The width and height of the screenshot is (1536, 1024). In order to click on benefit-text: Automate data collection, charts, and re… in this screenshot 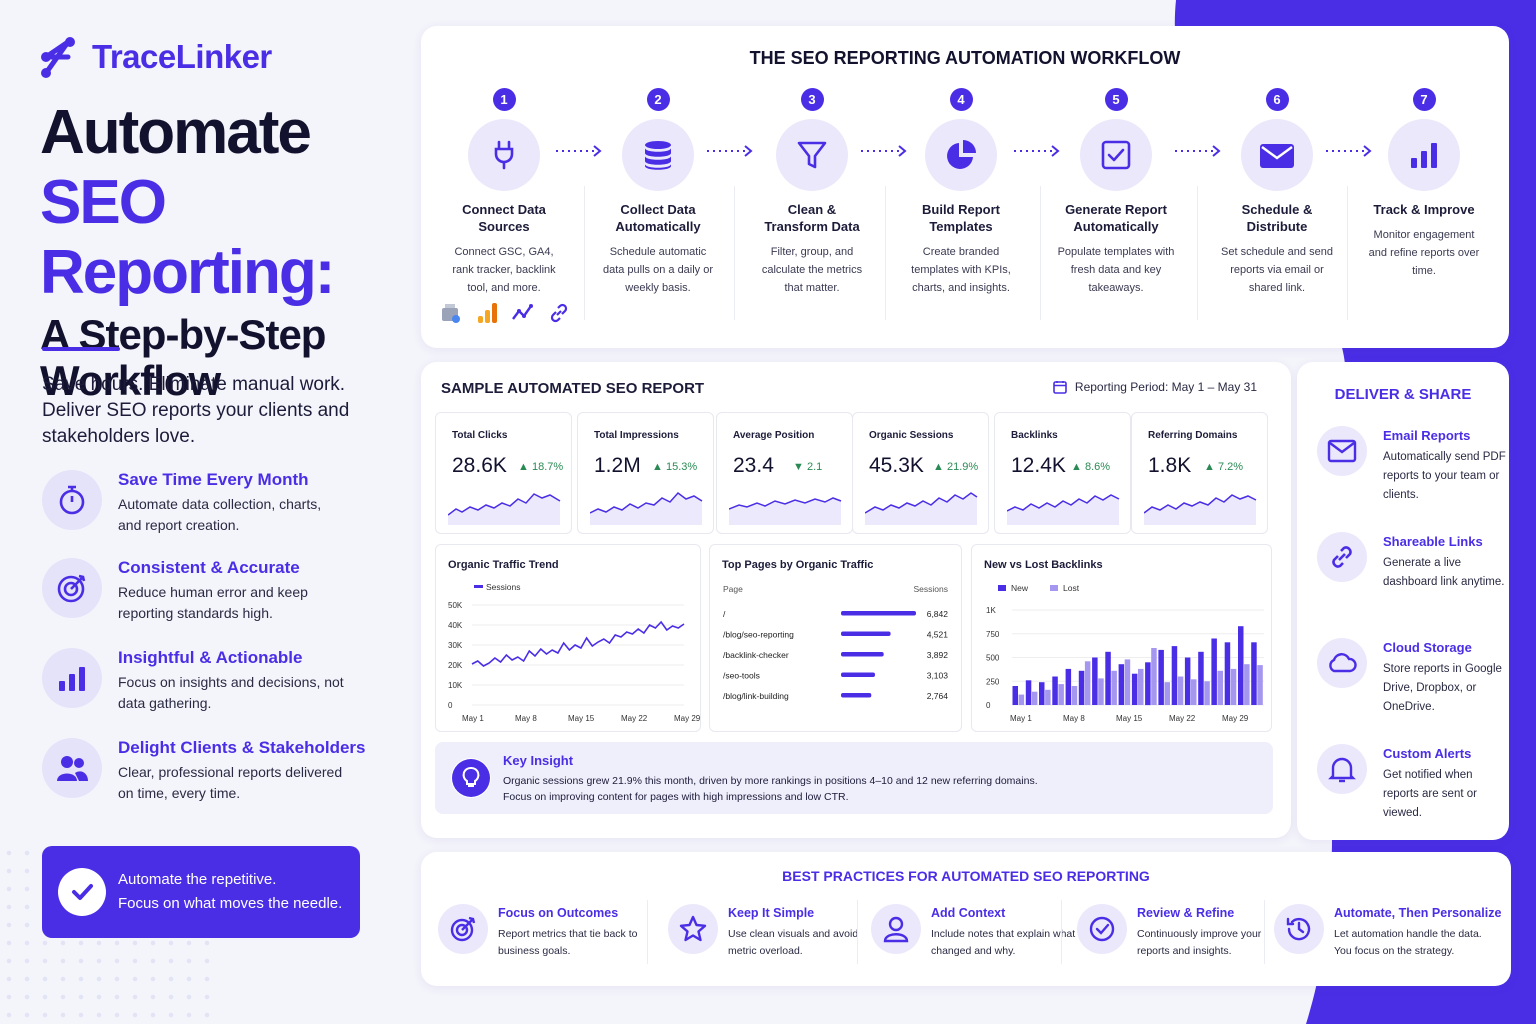, I will do `click(220, 514)`.